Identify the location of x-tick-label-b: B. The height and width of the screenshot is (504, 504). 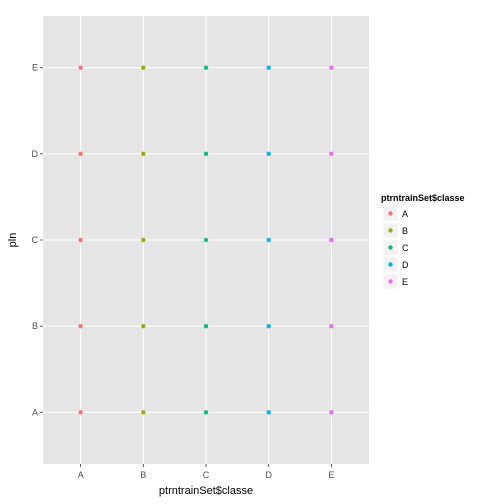
(143, 475).